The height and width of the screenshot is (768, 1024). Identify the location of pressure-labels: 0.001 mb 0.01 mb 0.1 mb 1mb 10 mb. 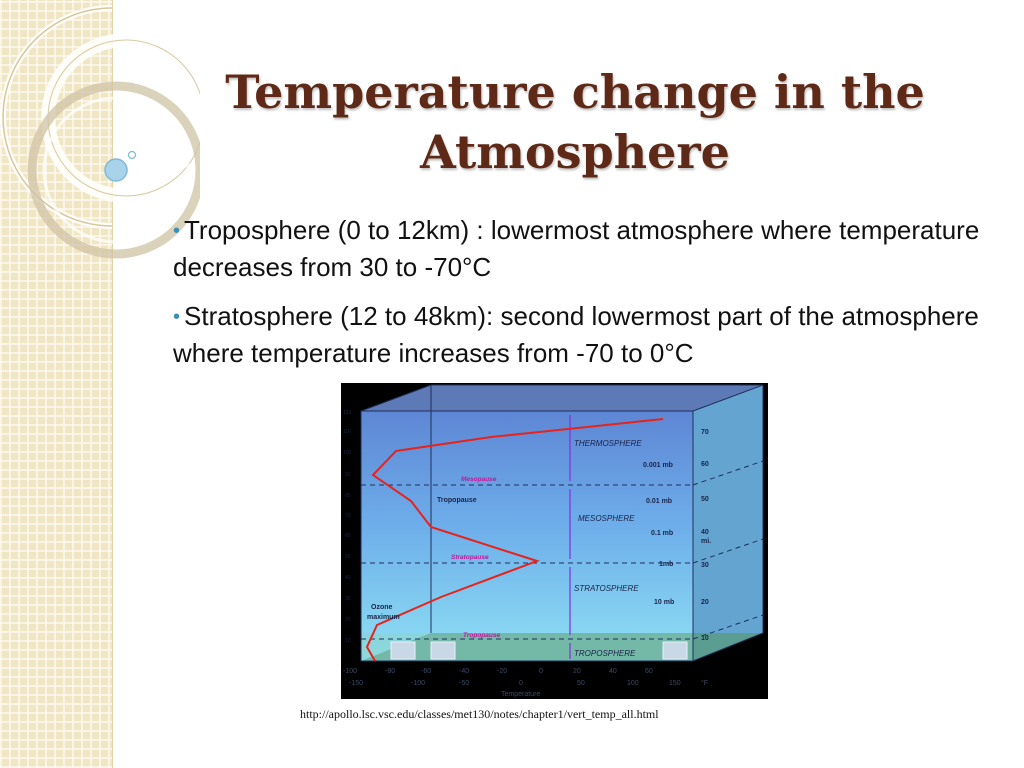
(658, 534).